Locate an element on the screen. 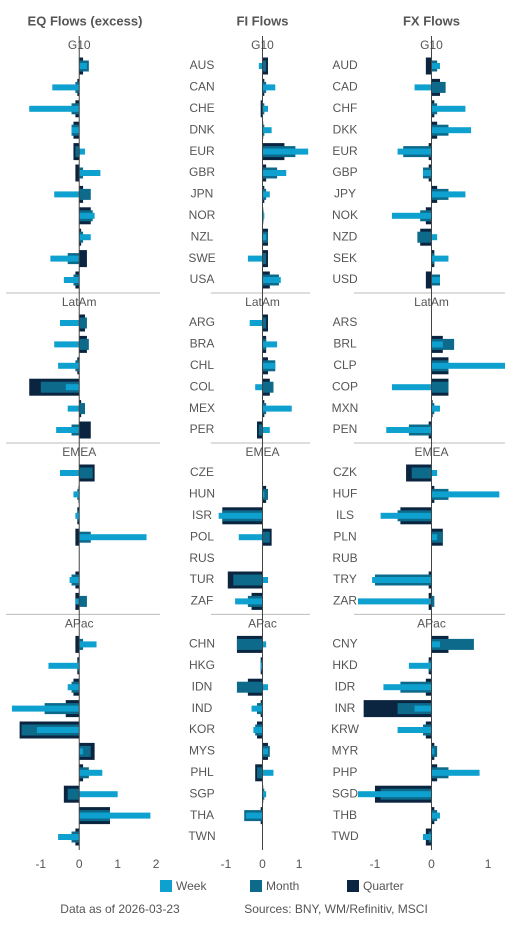 Image resolution: width=515 pixels, height=927 pixels. category-label: PHL is located at coordinates (202, 772).